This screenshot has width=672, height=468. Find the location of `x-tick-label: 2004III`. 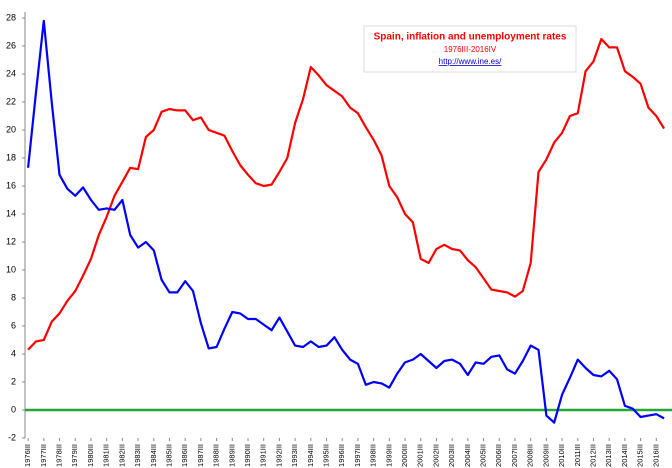

x-tick-label: 2004III is located at coordinates (467, 455).